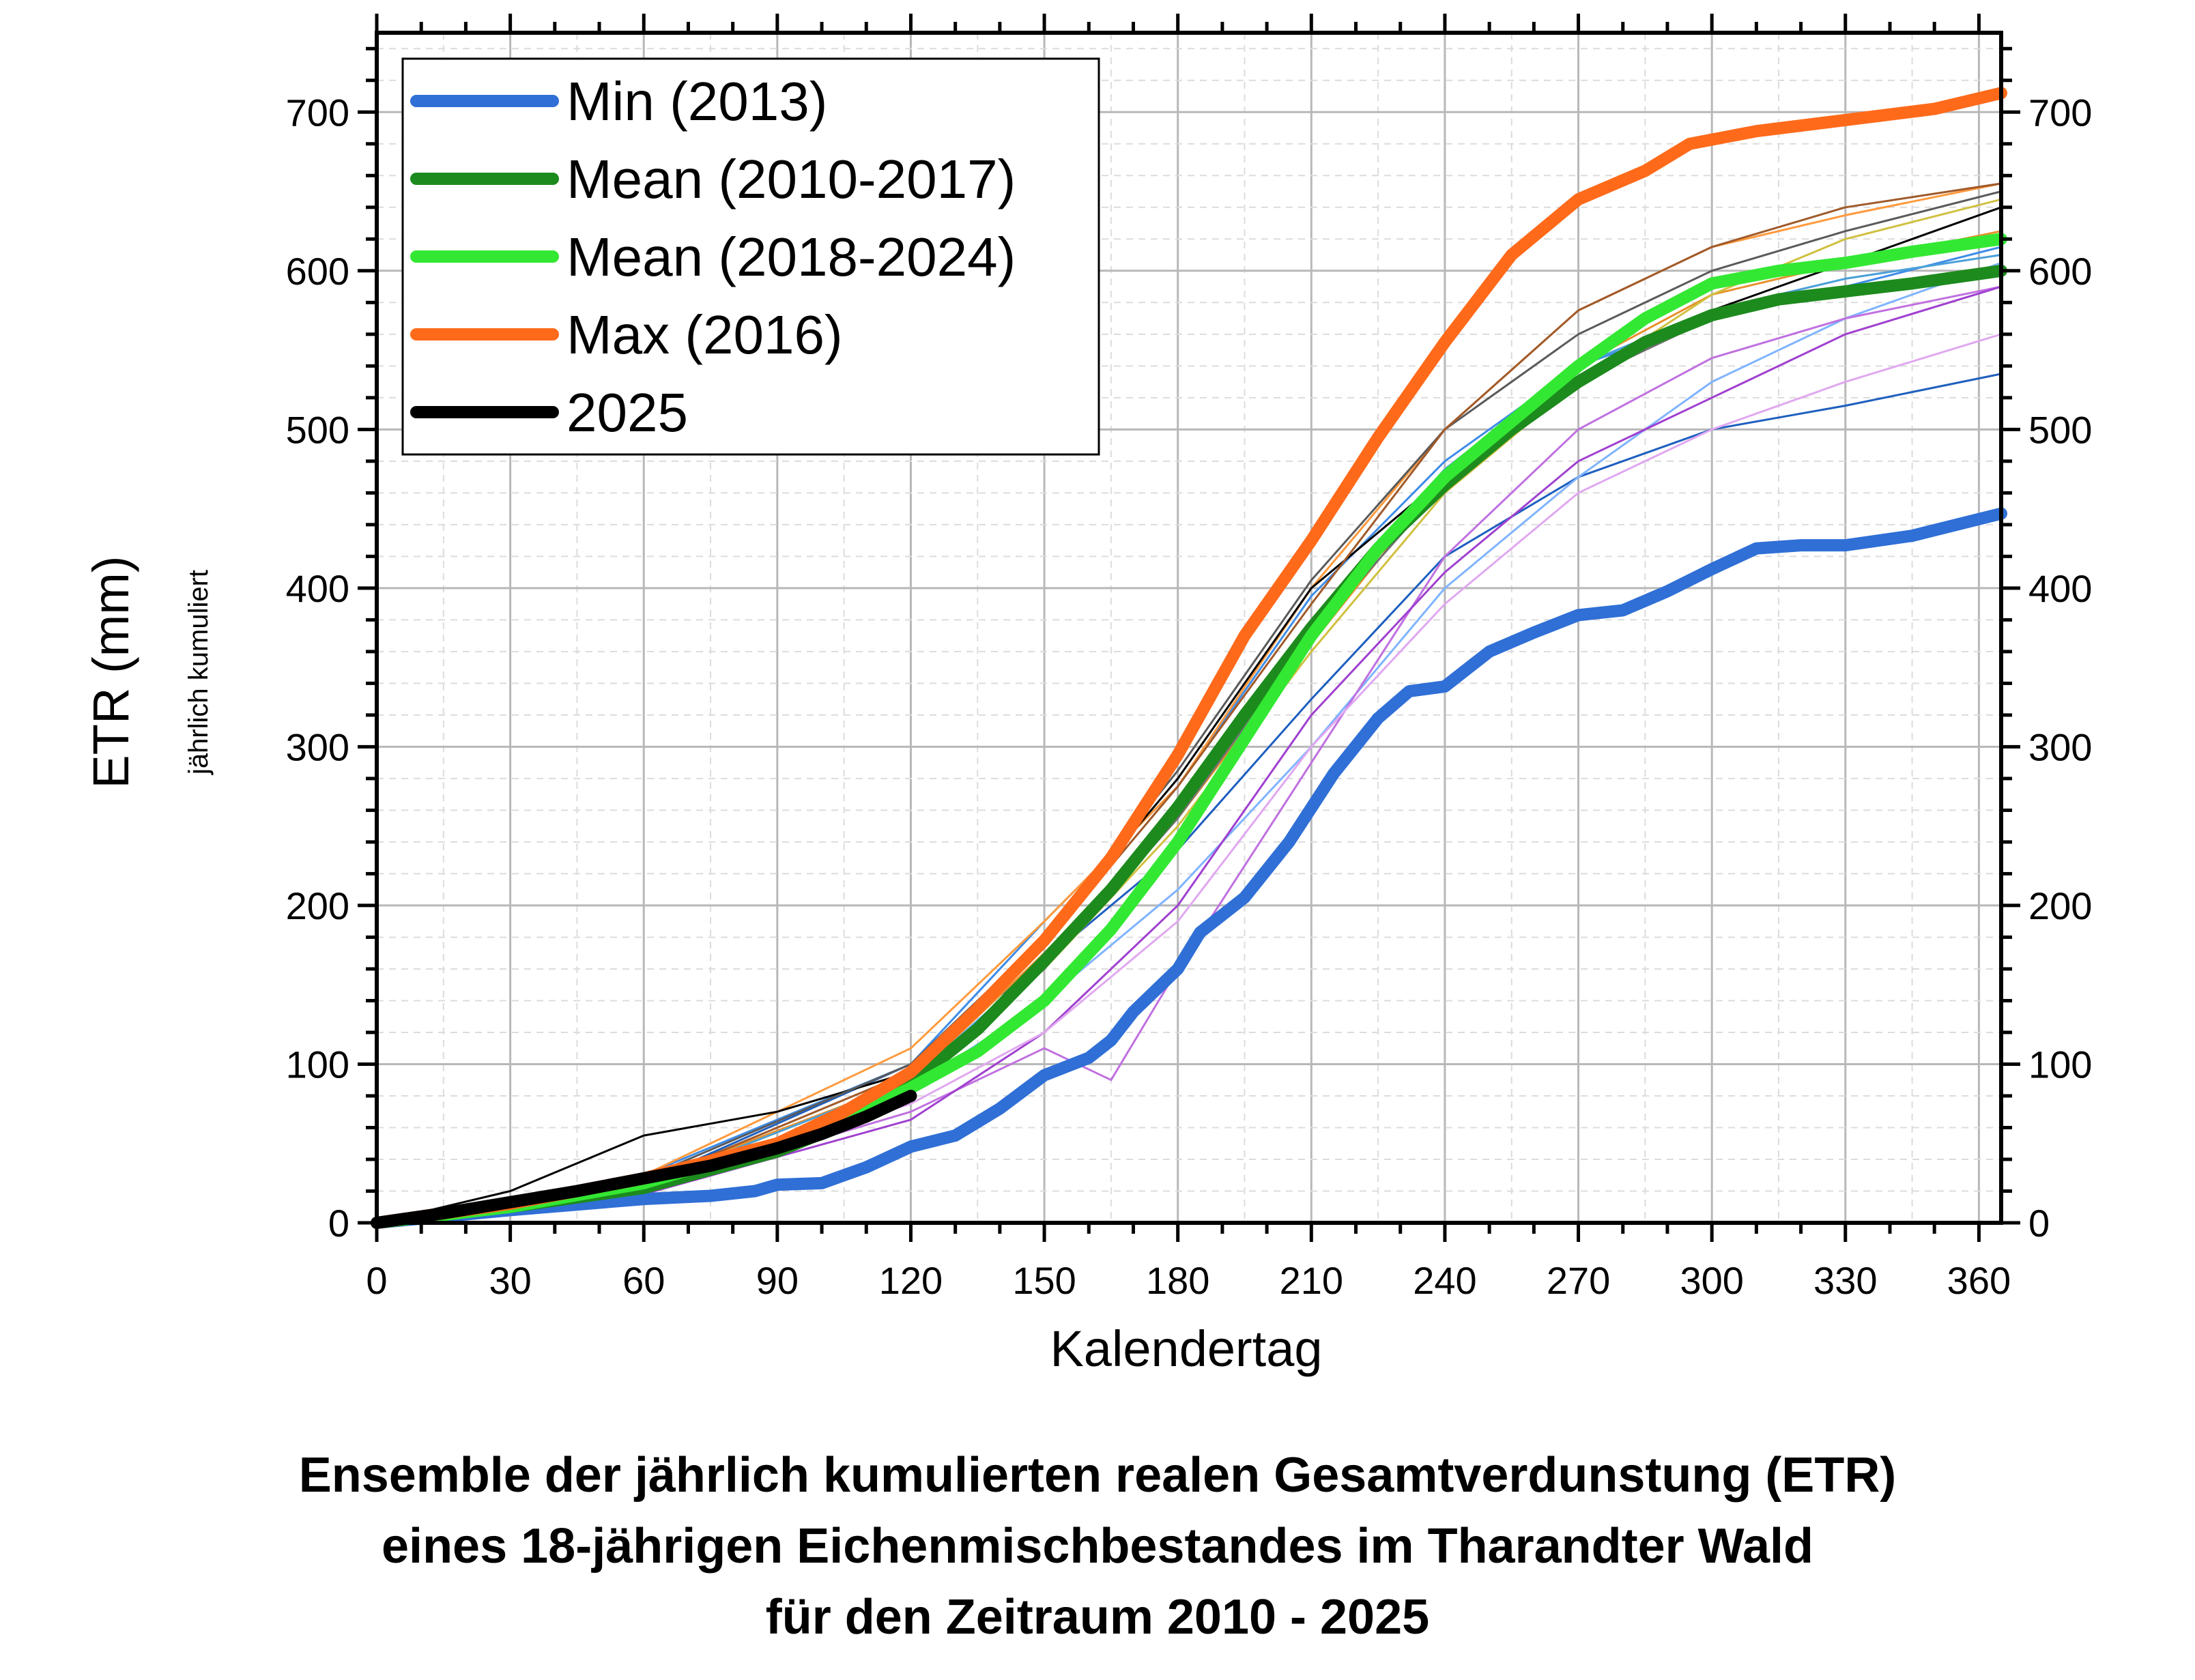 This screenshot has height=1680, width=2195. Describe the element at coordinates (1979, 1280) in the screenshot. I see `x-tick-label: 360` at that location.